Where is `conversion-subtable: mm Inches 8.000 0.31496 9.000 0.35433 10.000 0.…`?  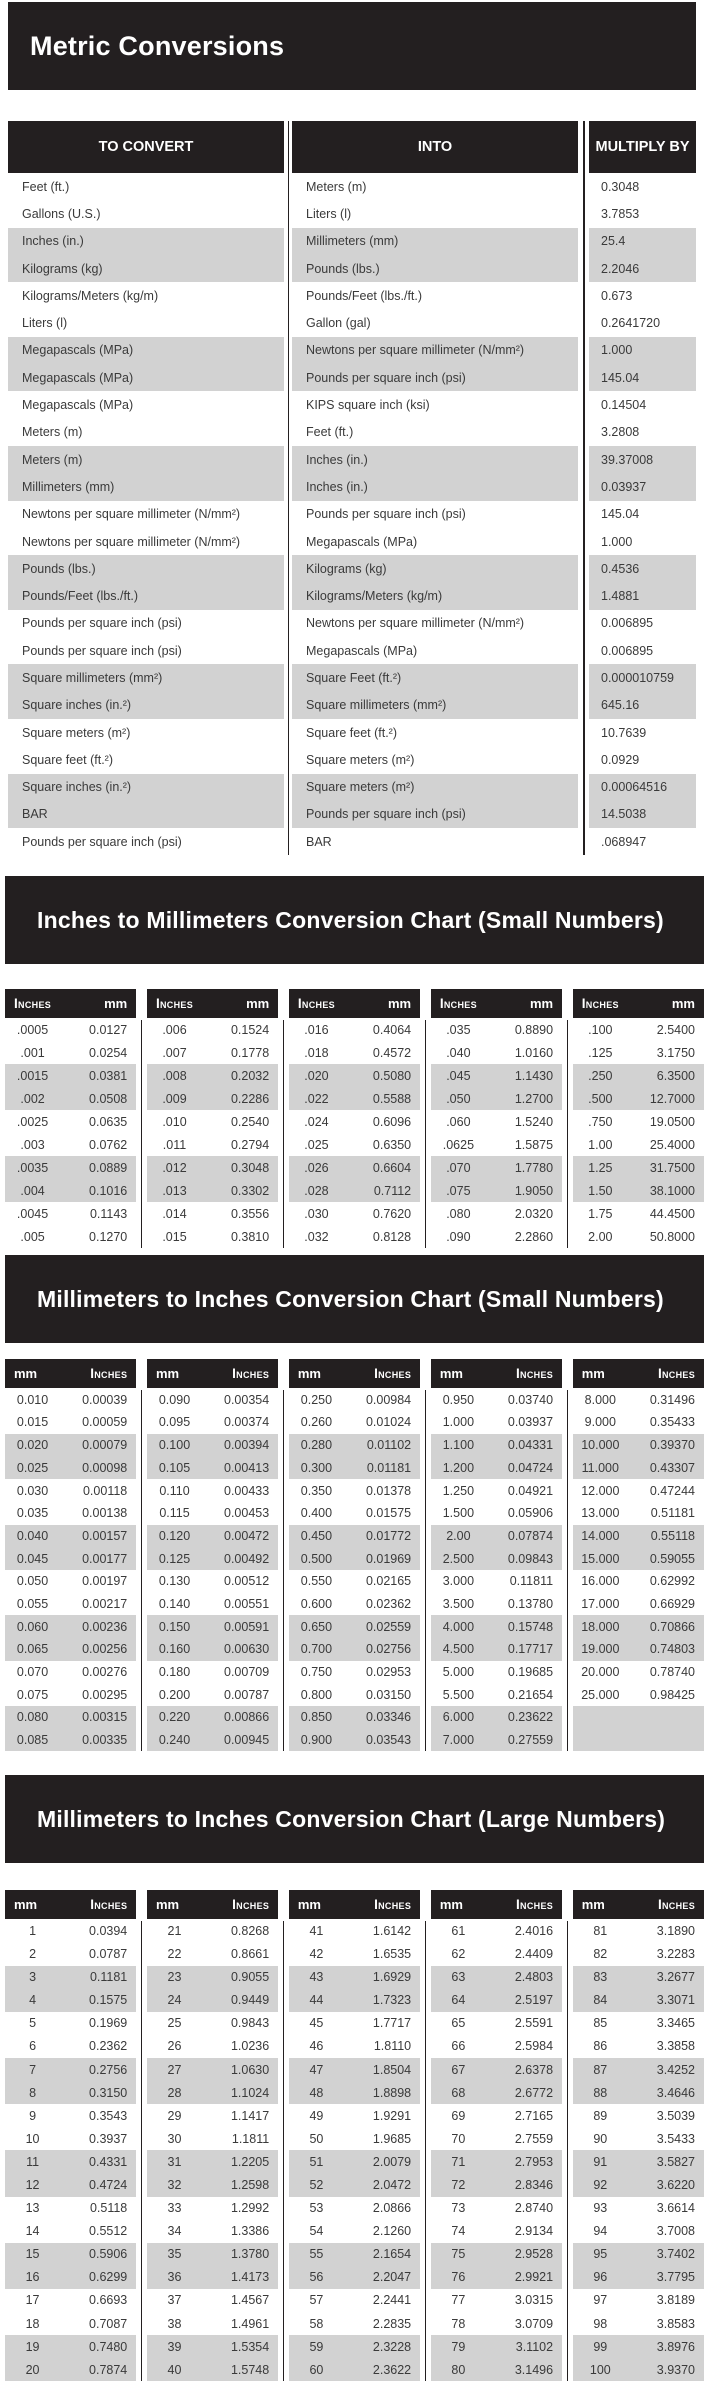
conversion-subtable: mm Inches 8.000 0.31496 9.000 0.35433 10.000 0.… is located at coordinates (638, 1555).